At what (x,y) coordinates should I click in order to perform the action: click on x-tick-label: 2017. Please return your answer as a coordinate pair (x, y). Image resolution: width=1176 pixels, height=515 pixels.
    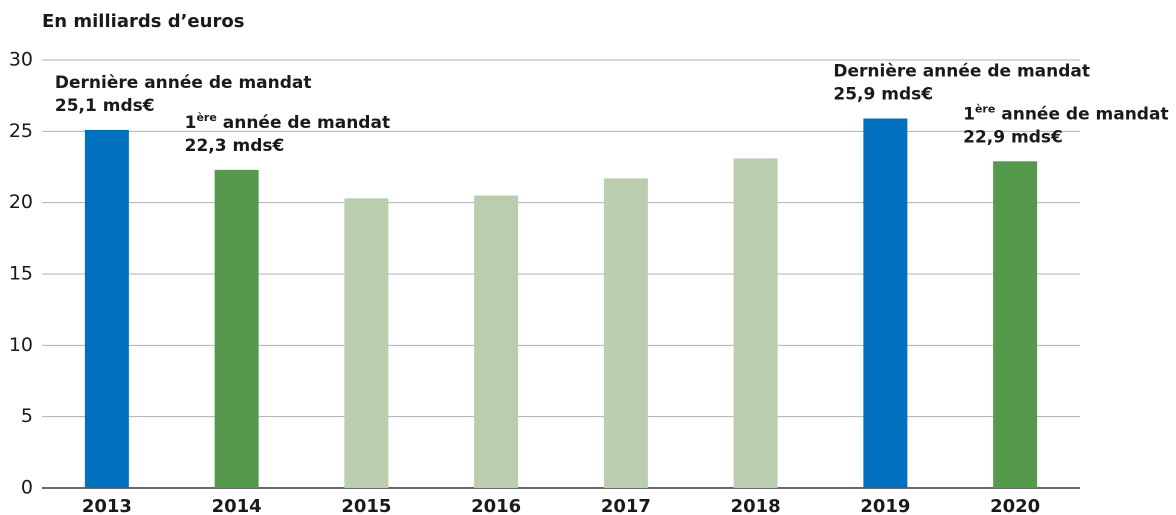
    Looking at the image, I should click on (626, 505).